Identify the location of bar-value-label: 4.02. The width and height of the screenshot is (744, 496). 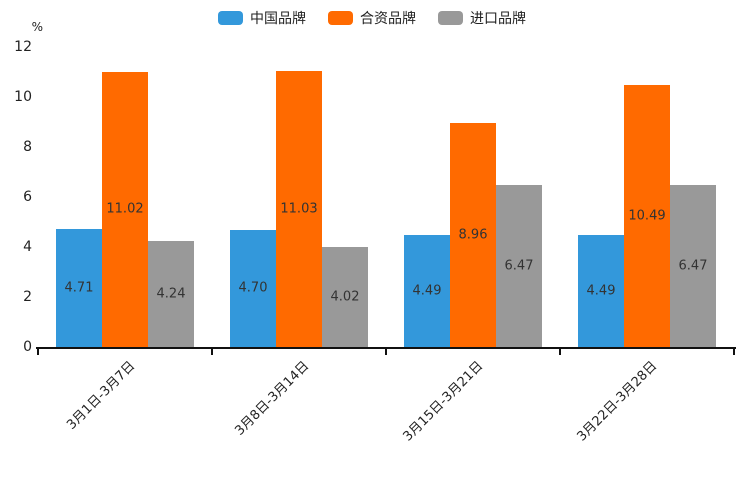
(345, 297).